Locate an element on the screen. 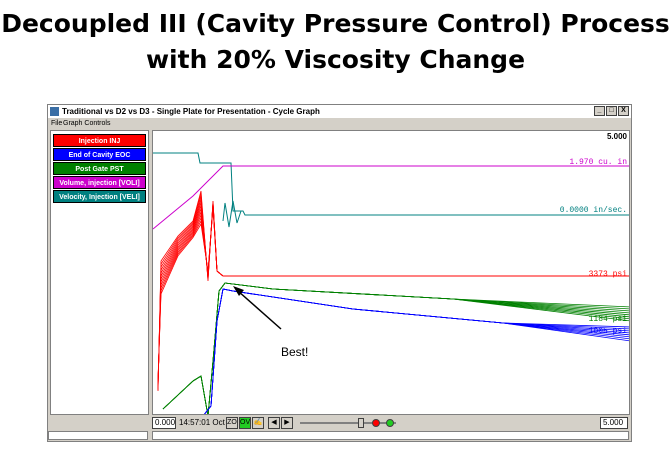  overlay-button: OV is located at coordinates (245, 423).